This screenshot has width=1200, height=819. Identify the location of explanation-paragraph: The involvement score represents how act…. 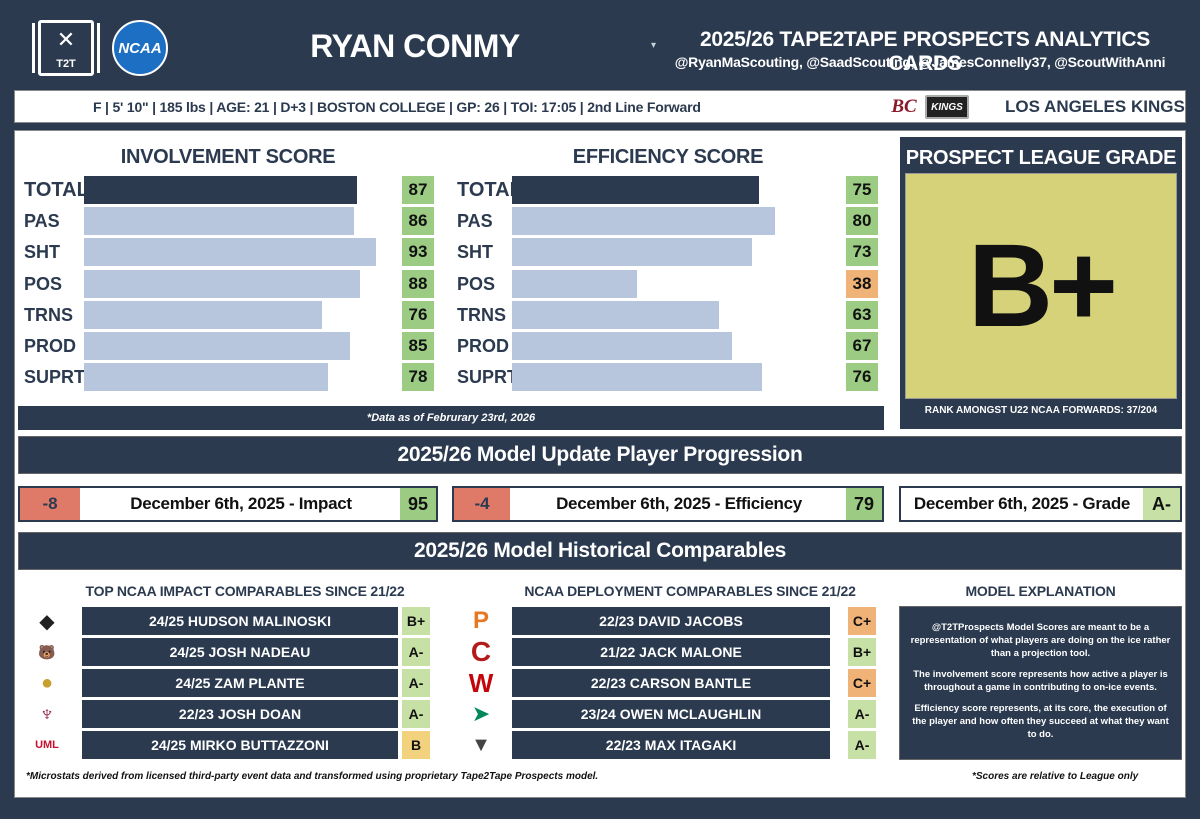
(1040, 681).